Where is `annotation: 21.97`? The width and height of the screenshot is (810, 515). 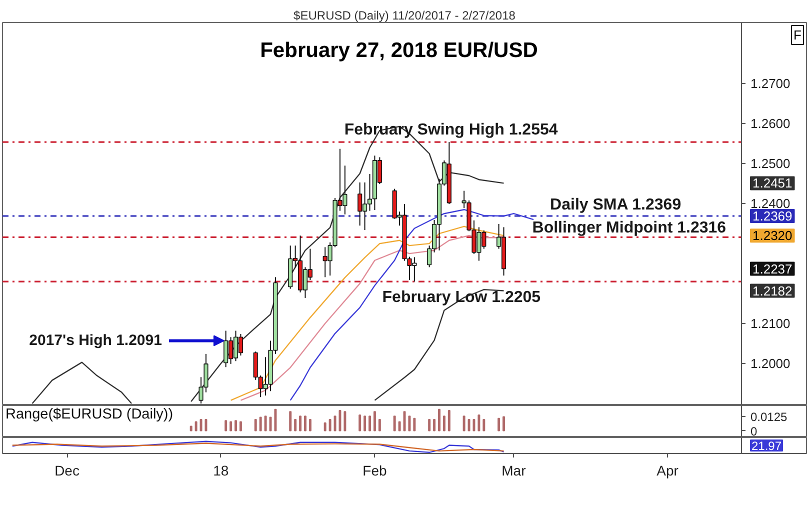
annotation: 21.97 is located at coordinates (767, 446).